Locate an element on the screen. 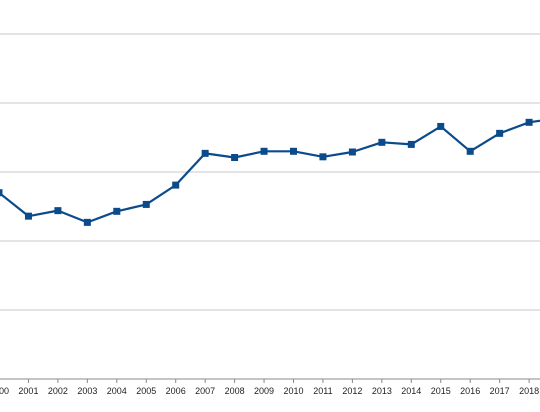 The width and height of the screenshot is (540, 412). x-tick-label: 2012 is located at coordinates (352, 391).